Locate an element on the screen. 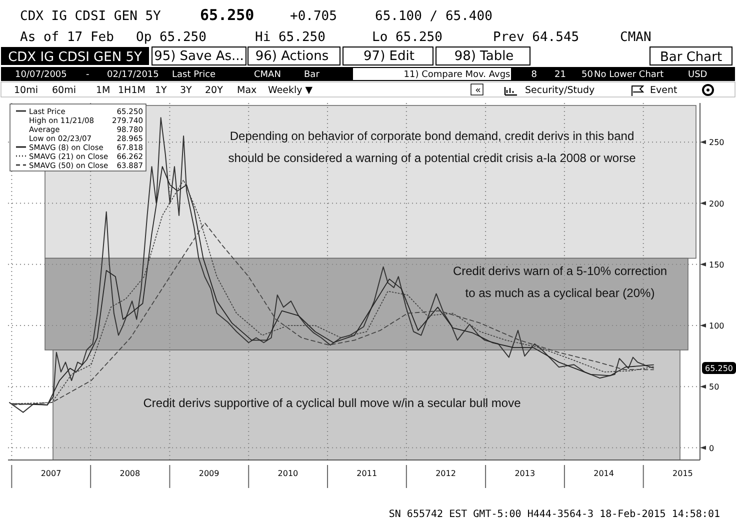 Image resolution: width=736 pixels, height=527 pixels. x-tick-label: 2010 is located at coordinates (288, 473).